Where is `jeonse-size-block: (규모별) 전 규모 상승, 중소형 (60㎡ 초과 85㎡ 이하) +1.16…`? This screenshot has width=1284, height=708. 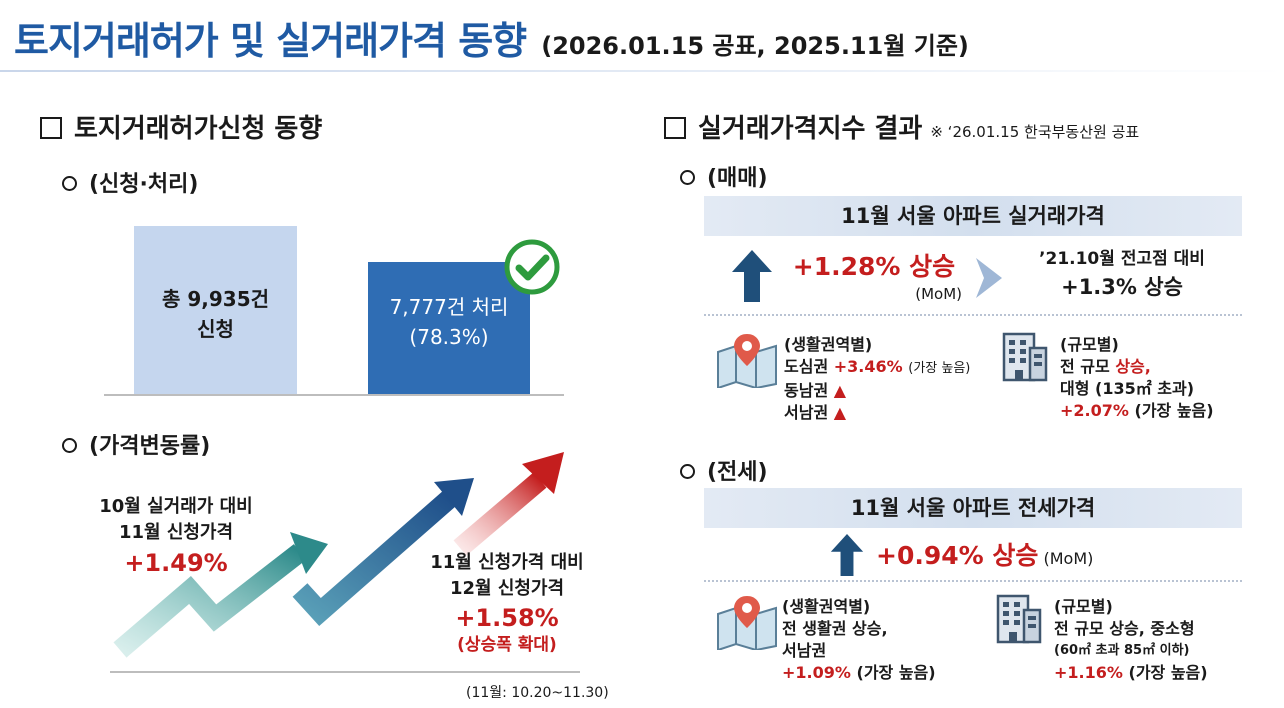
jeonse-size-block: (규모별) 전 규모 상승, 중소형 (60㎡ 초과 85㎡ 이하) +1.16… is located at coordinates (1131, 639).